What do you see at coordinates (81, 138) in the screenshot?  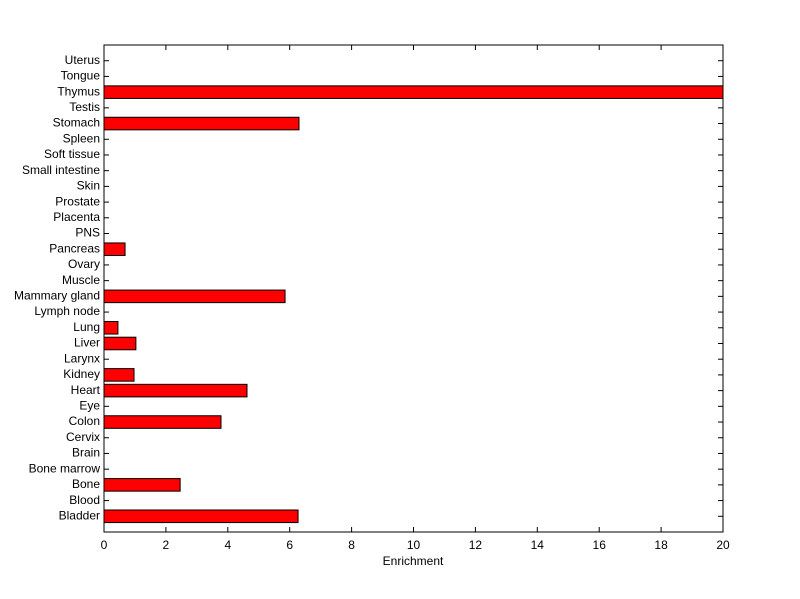 I see `y-tick-label: Spleen` at bounding box center [81, 138].